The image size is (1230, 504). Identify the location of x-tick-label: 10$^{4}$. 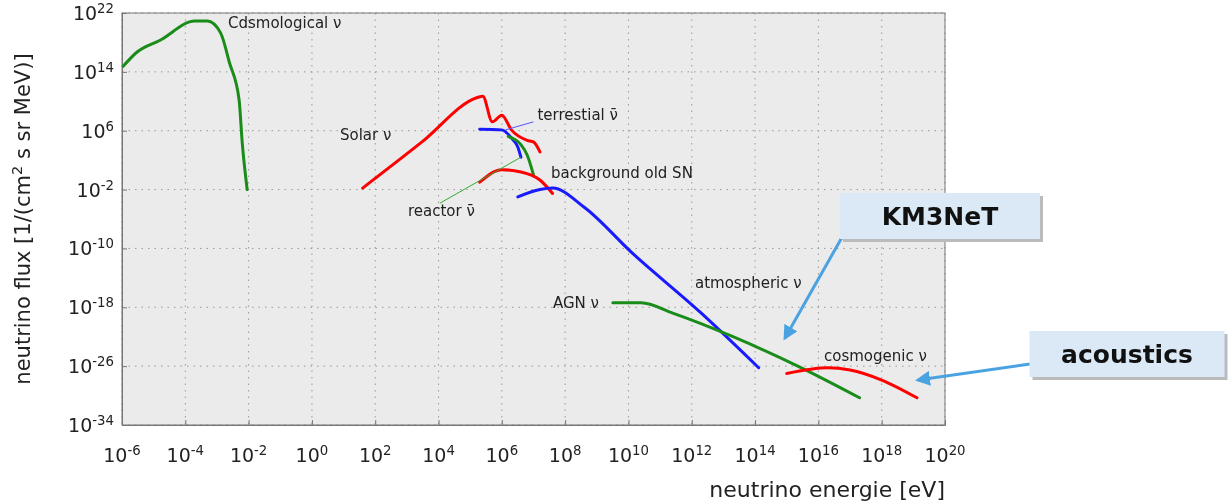
(438, 454).